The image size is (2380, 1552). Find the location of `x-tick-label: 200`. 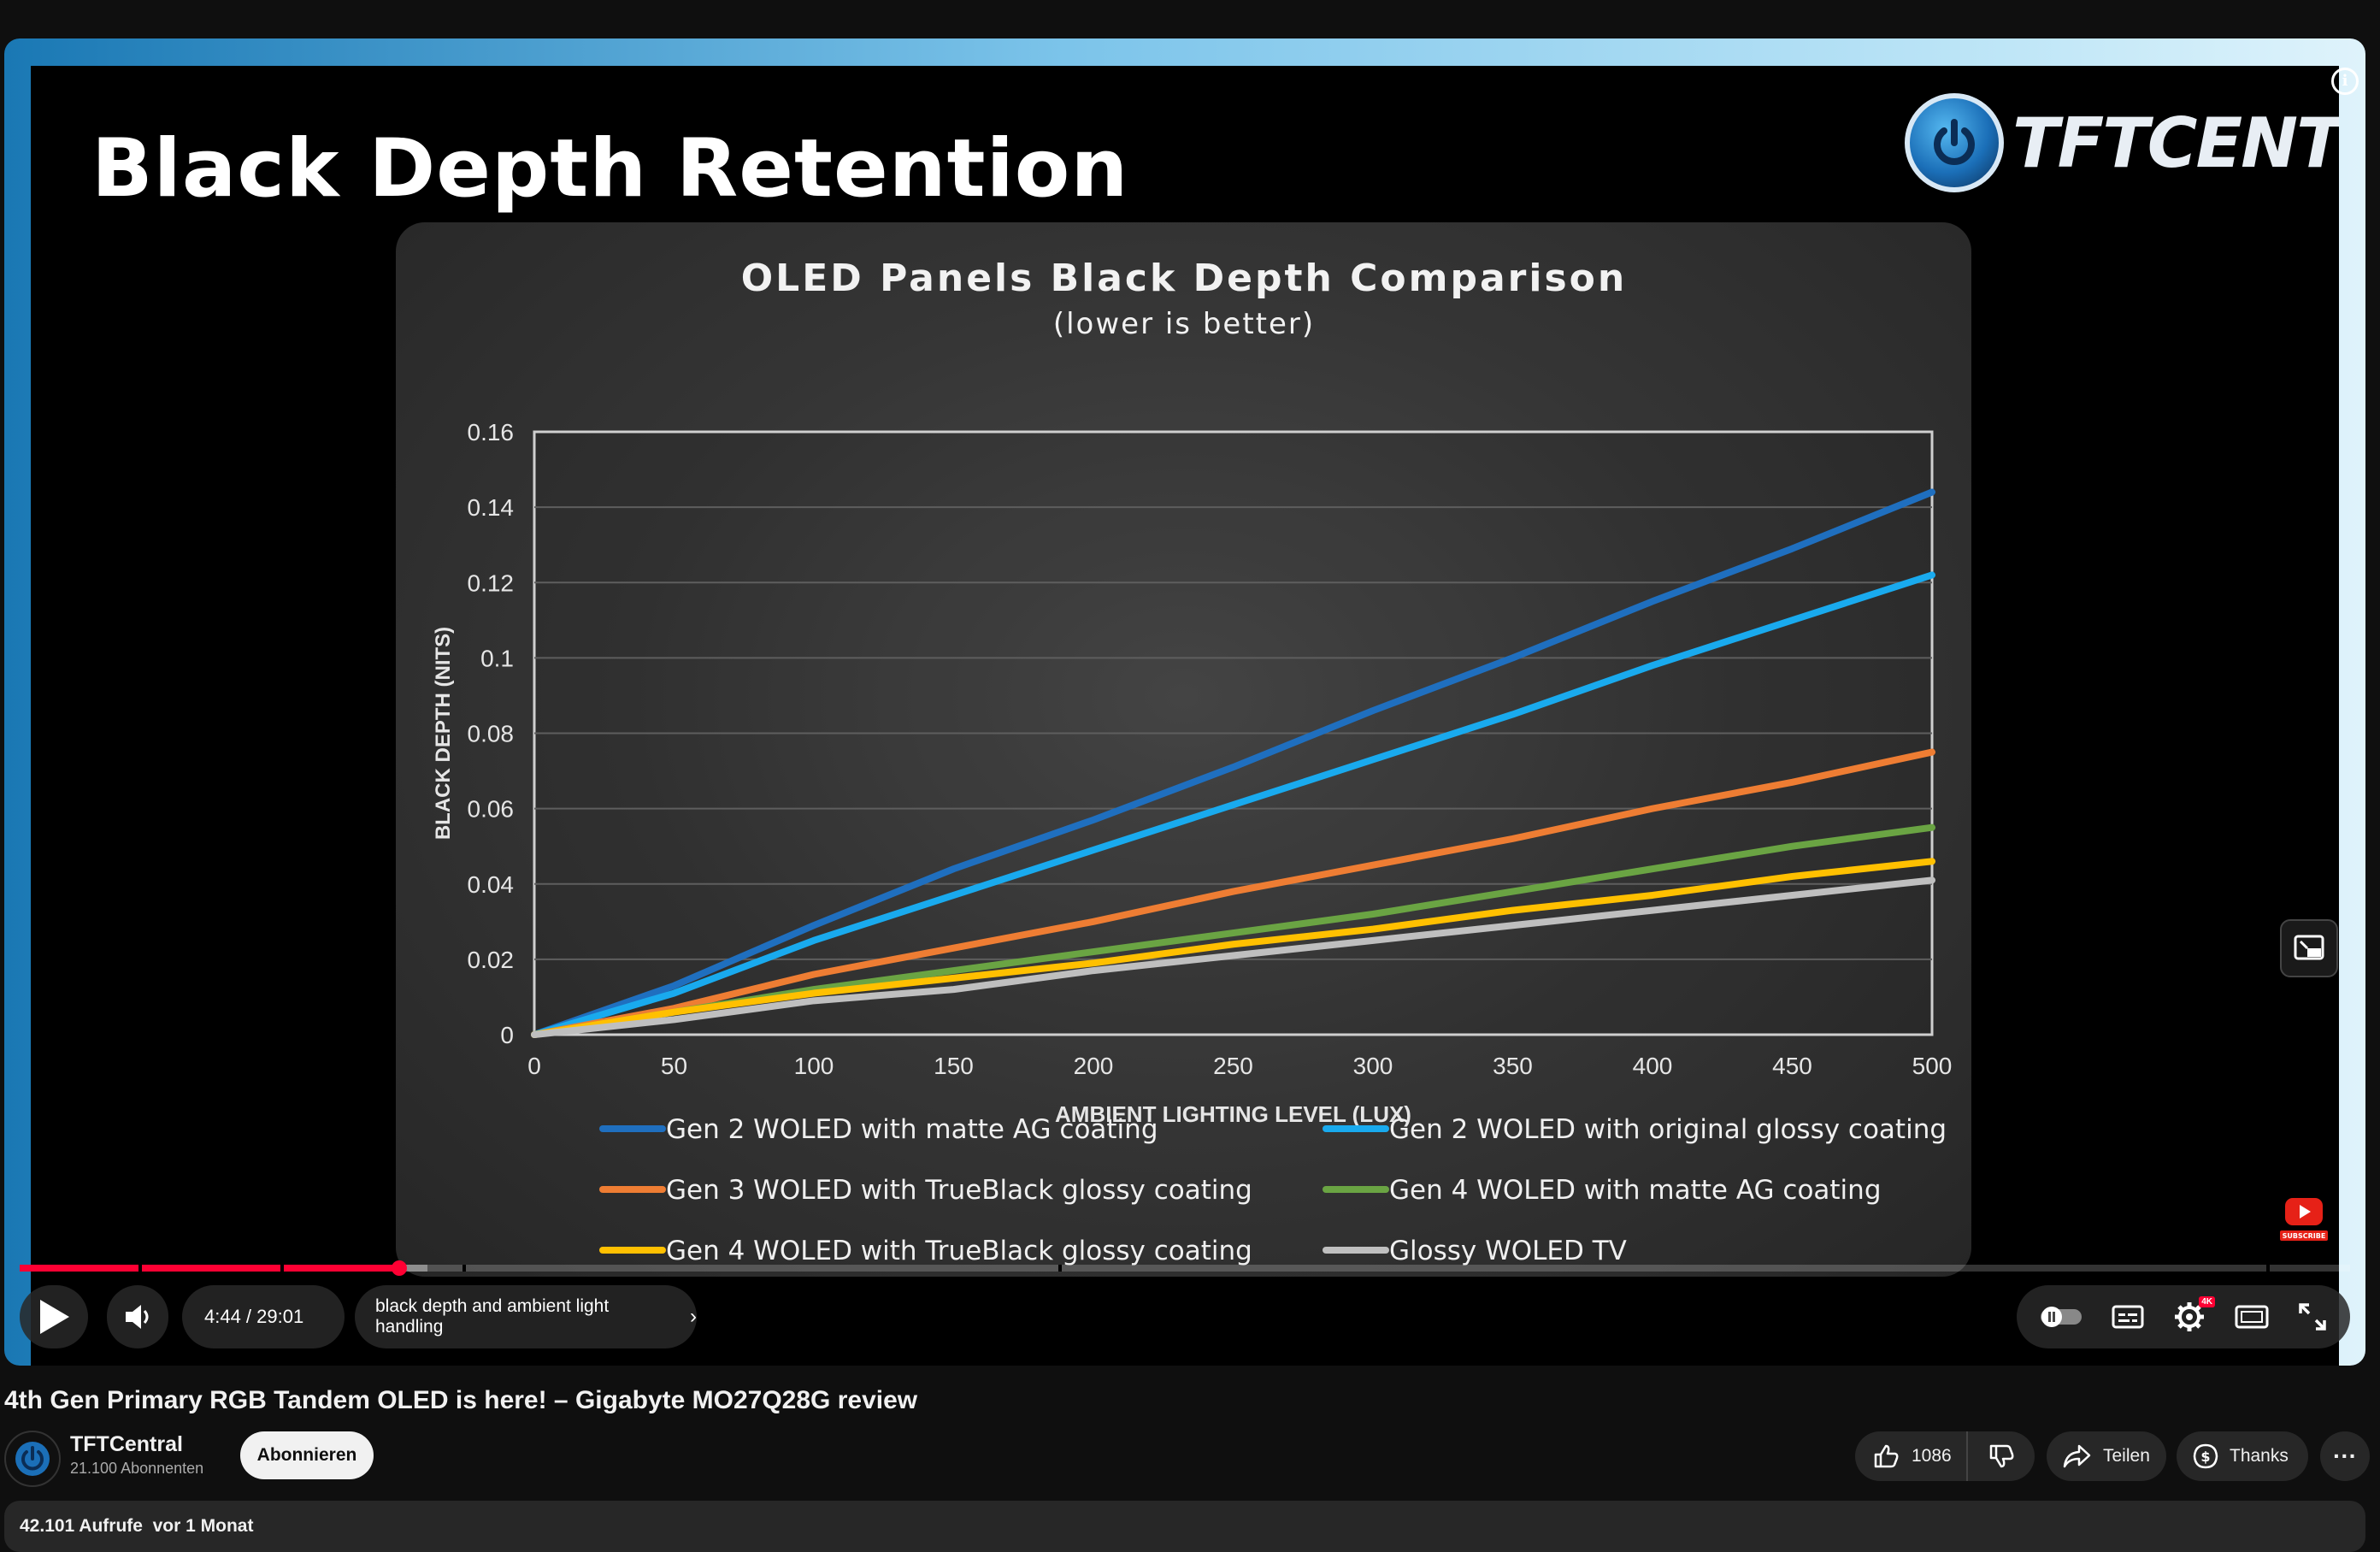

x-tick-label: 200 is located at coordinates (1094, 1066).